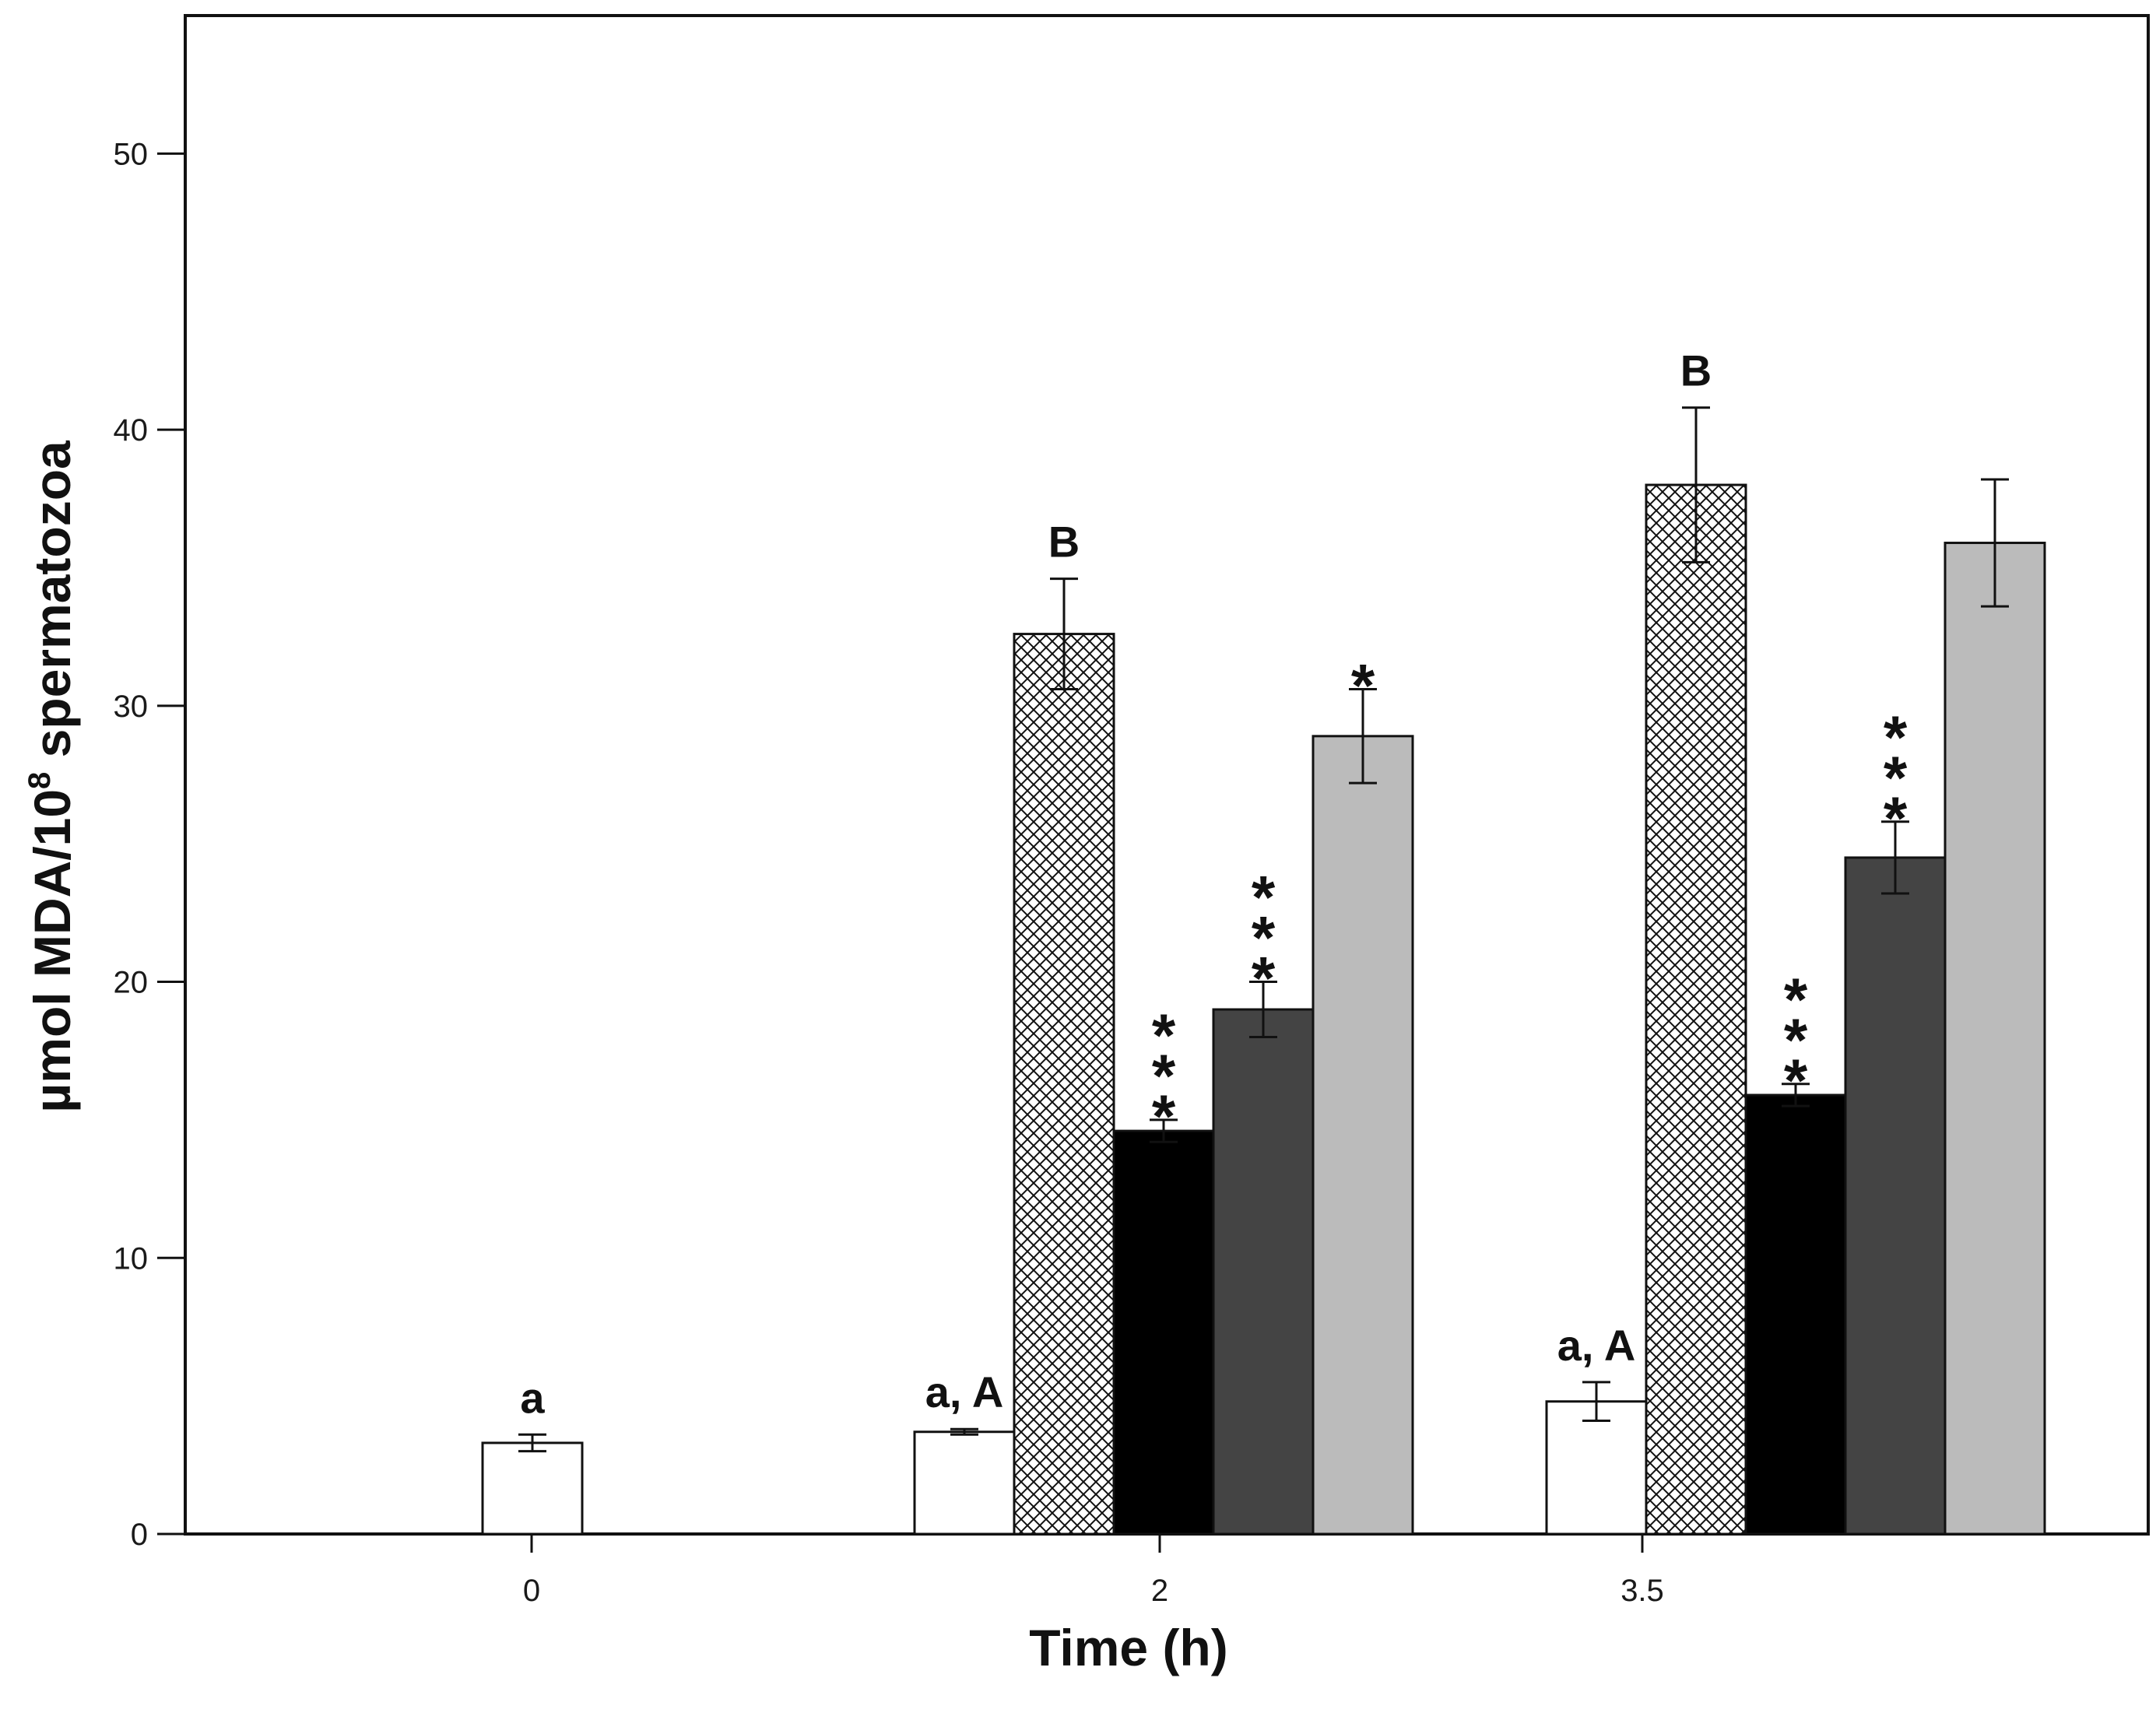 Image resolution: width=2156 pixels, height=1727 pixels. I want to click on y-tick-label: 30, so click(131, 707).